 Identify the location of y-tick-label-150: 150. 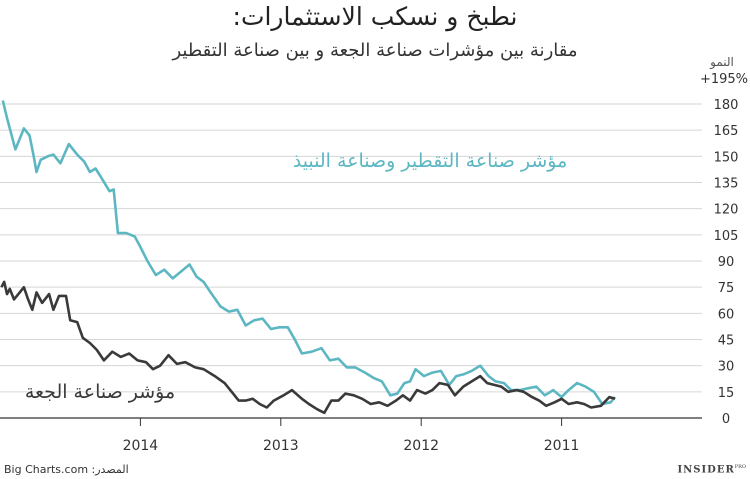
(726, 157).